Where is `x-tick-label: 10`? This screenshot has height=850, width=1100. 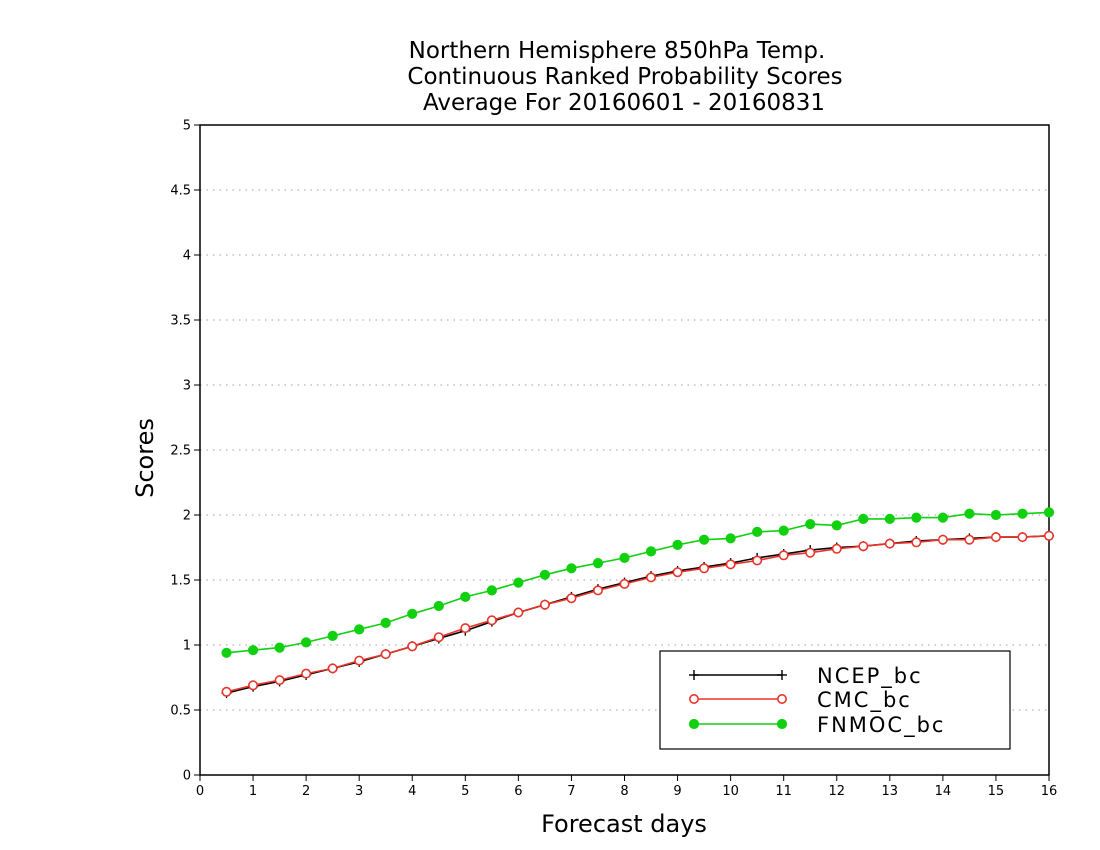
x-tick-label: 10 is located at coordinates (730, 791).